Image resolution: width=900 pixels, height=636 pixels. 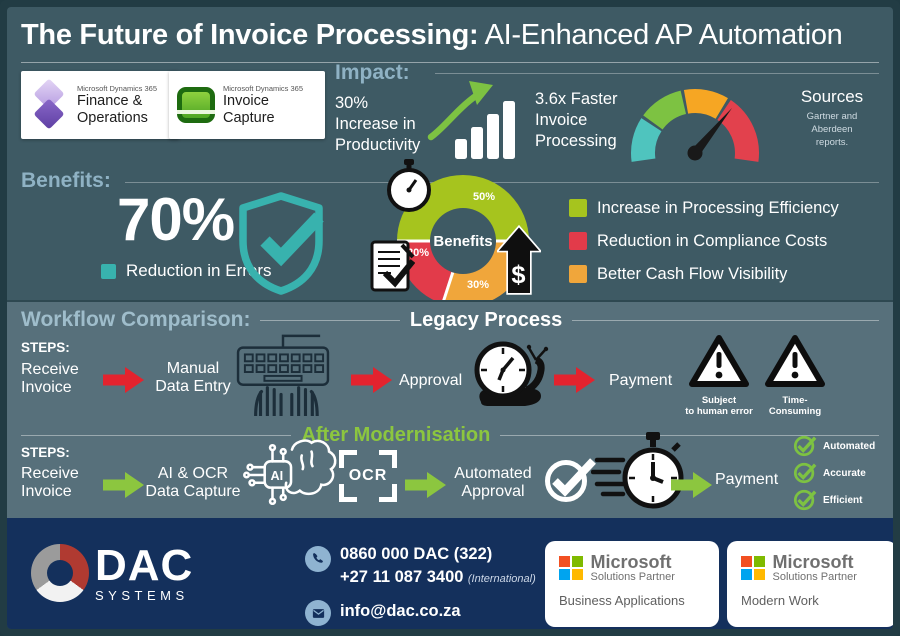 What do you see at coordinates (450, 435) in the screenshot?
I see `modernisation-header-row: After Modernisation` at bounding box center [450, 435].